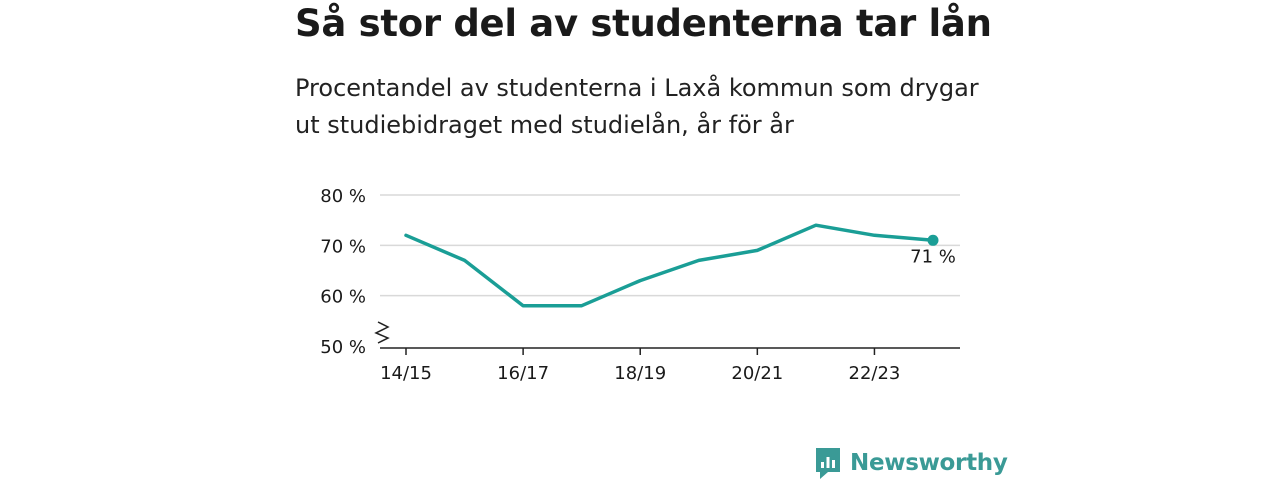 The height and width of the screenshot is (480, 1280). Describe the element at coordinates (343, 246) in the screenshot. I see `y-tick-label: 70 %` at that location.